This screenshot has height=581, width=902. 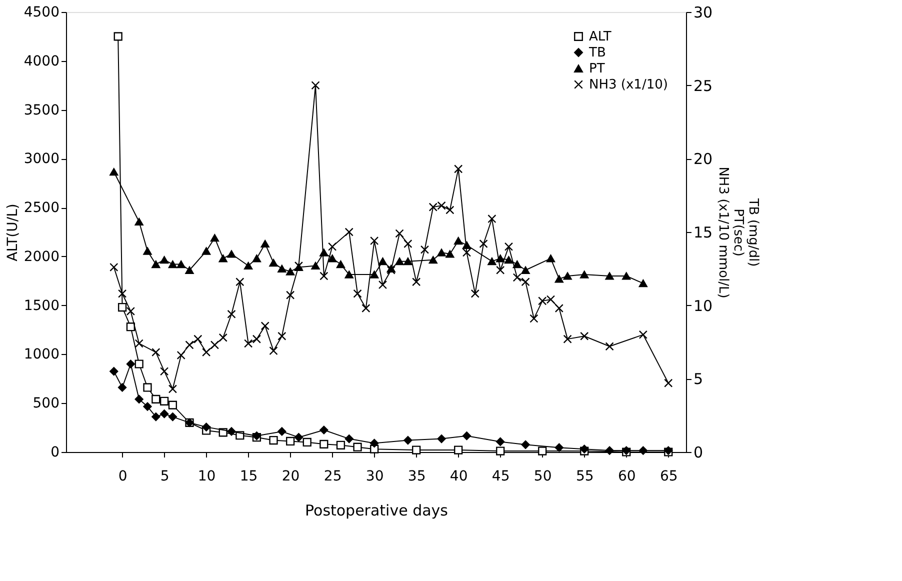 I want to click on y-tick-label: 4500, so click(x=42, y=12).